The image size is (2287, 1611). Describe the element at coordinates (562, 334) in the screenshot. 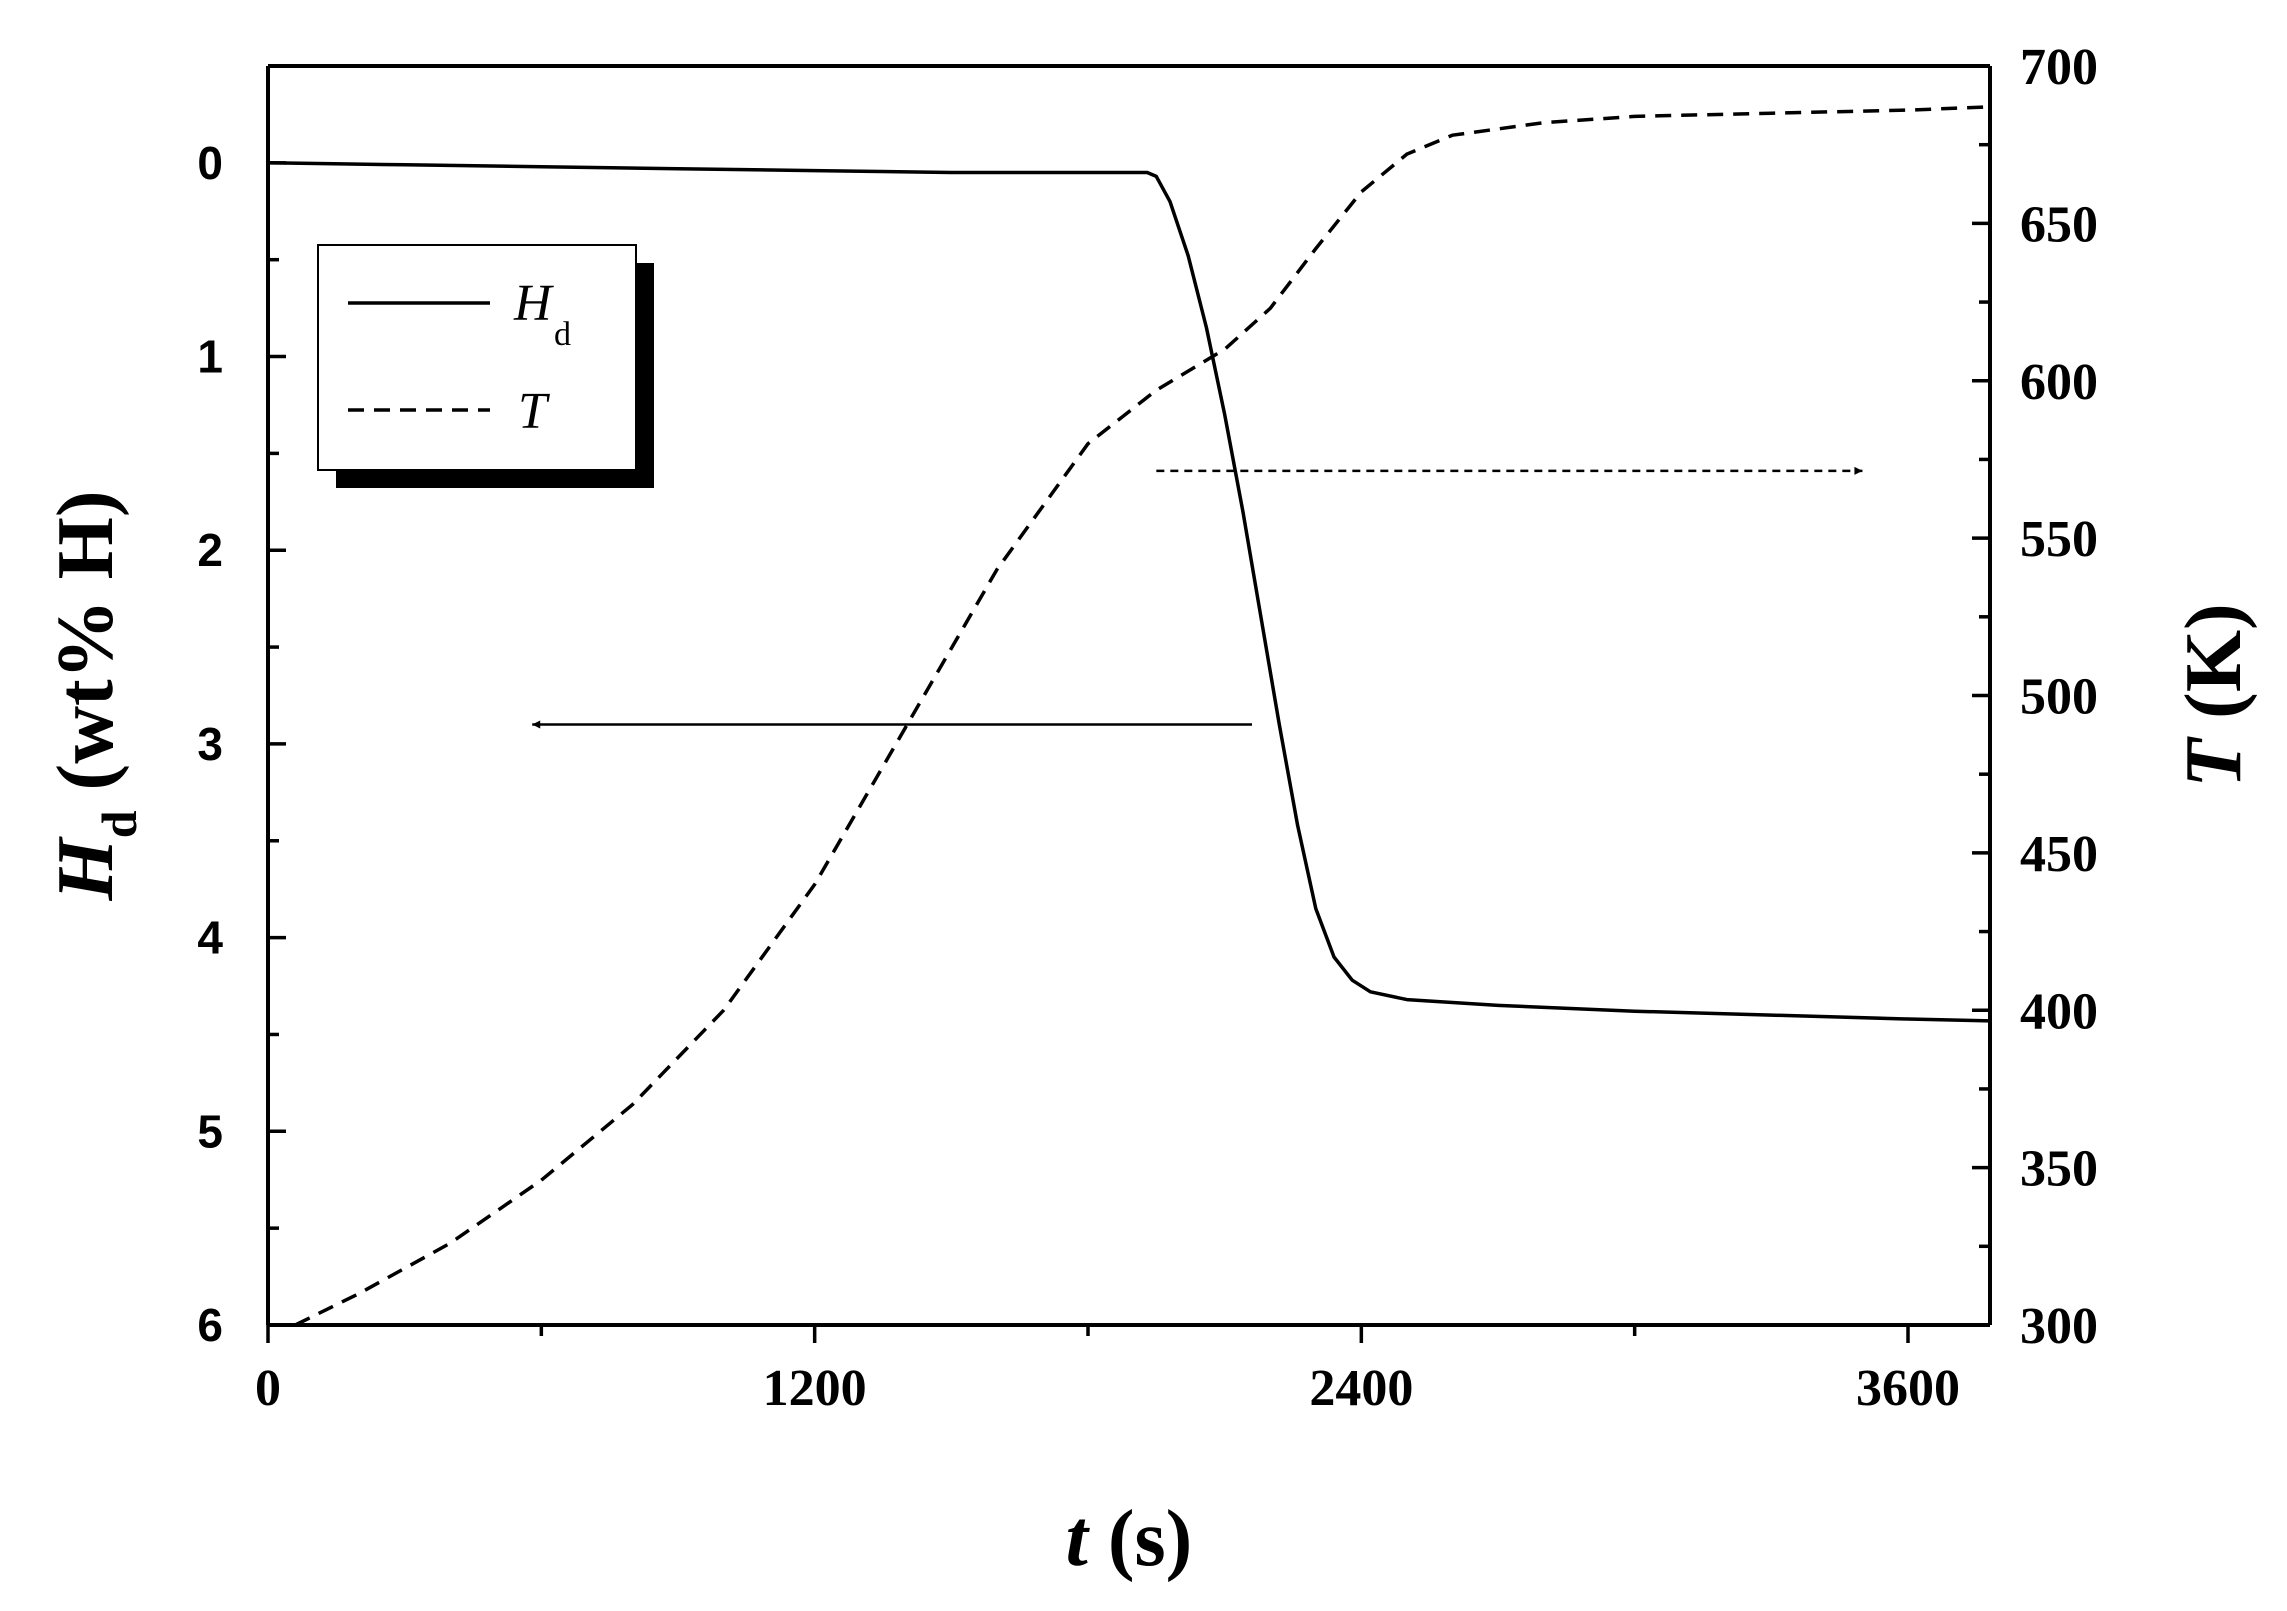

I see `legend-label-hd-subscript: d` at that location.